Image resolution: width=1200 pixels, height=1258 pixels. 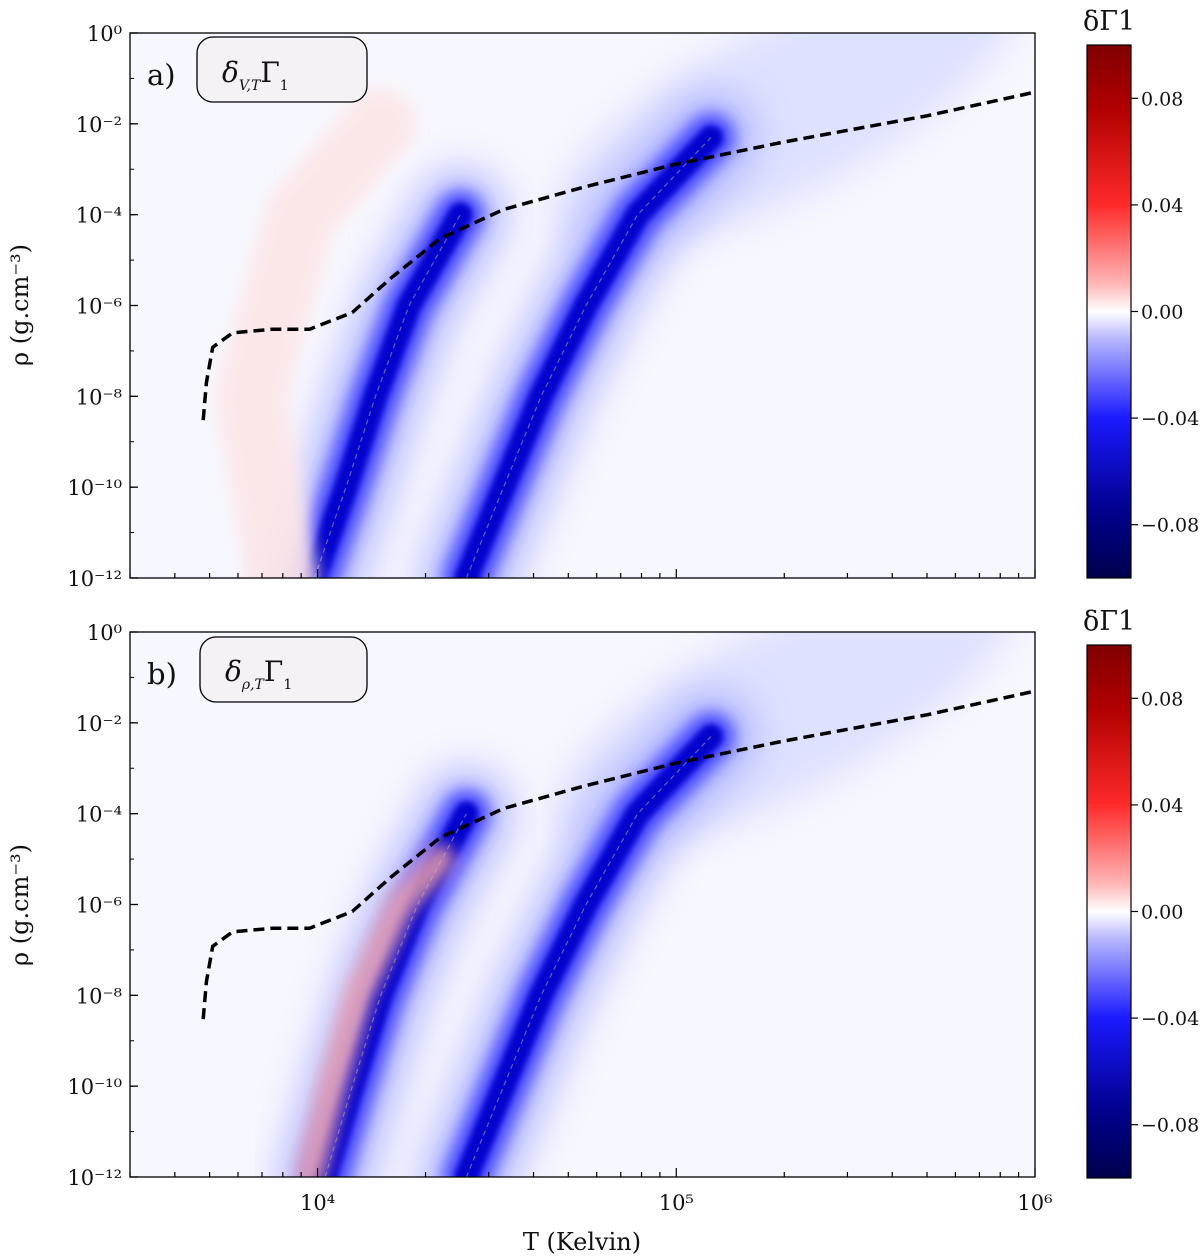 I want to click on panel-a-title-box, so click(x=282, y=69).